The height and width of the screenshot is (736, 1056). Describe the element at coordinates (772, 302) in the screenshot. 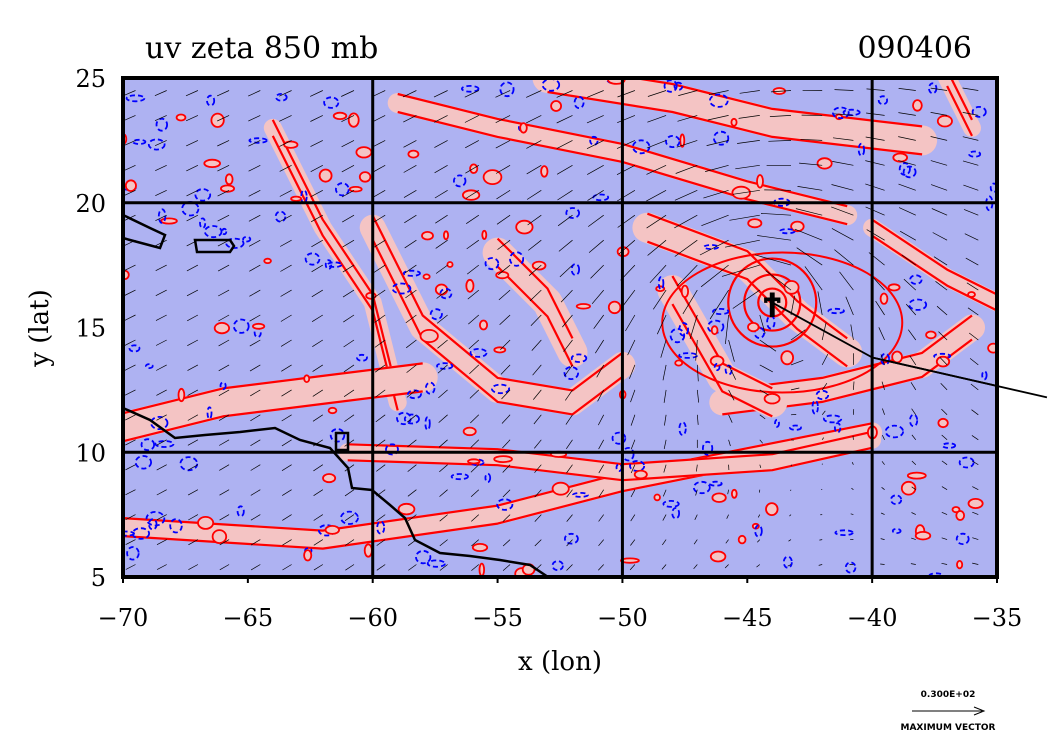

I see `storm-contour-ring` at that location.